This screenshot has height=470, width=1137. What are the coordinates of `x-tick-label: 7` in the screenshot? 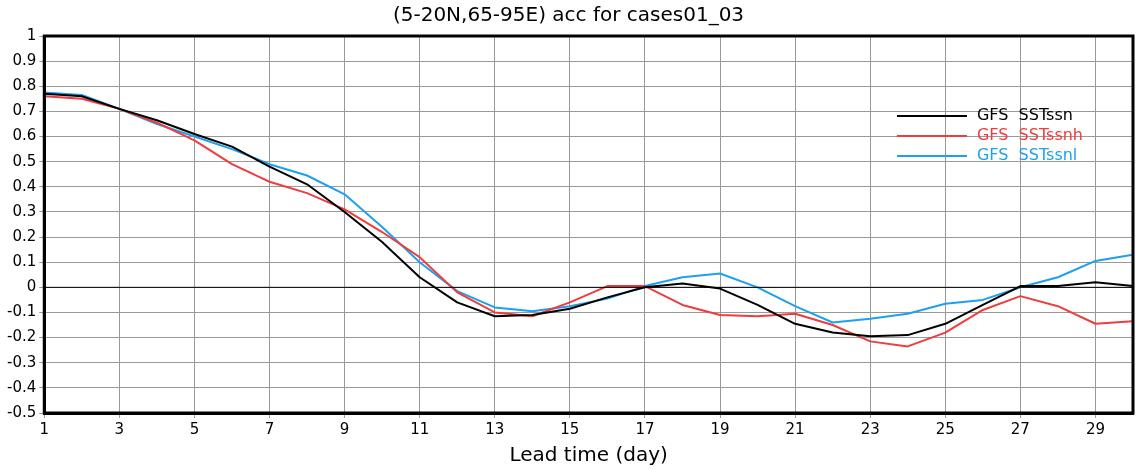 It's located at (269, 428).